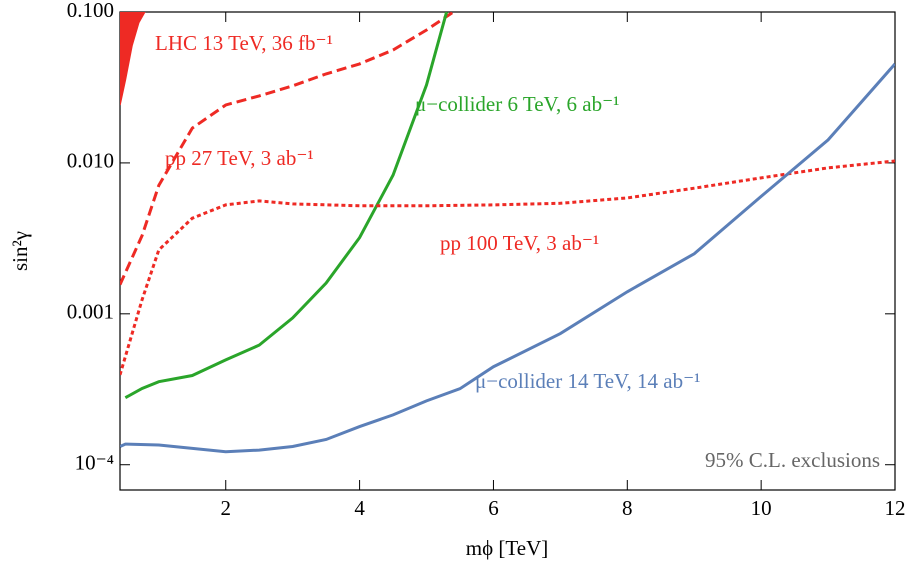 This screenshot has height=569, width=912. I want to click on series-label: pp 100 TeV, 3 ab⁻¹, so click(519, 243).